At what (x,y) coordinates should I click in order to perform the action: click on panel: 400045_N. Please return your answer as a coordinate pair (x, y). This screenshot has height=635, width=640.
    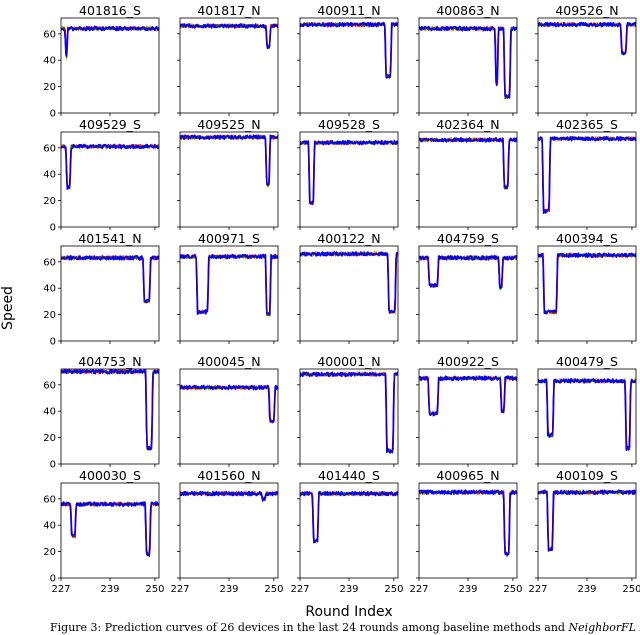
    Looking at the image, I should click on (228, 410).